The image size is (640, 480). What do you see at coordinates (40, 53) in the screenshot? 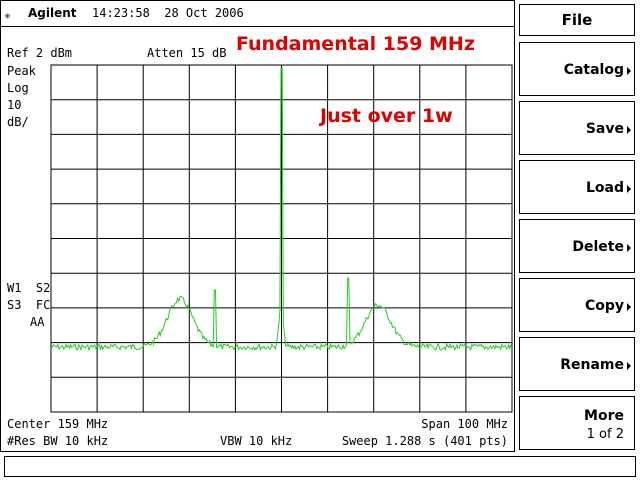
I see `ref-level: Ref 2 dBm` at bounding box center [40, 53].